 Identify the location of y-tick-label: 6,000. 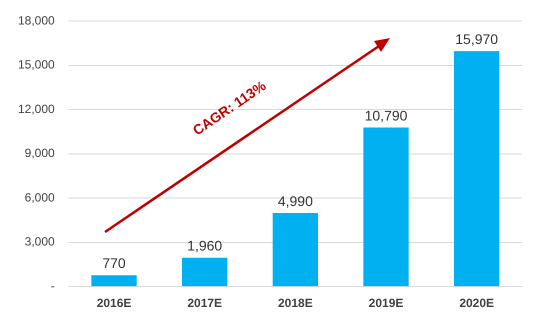
(40, 197).